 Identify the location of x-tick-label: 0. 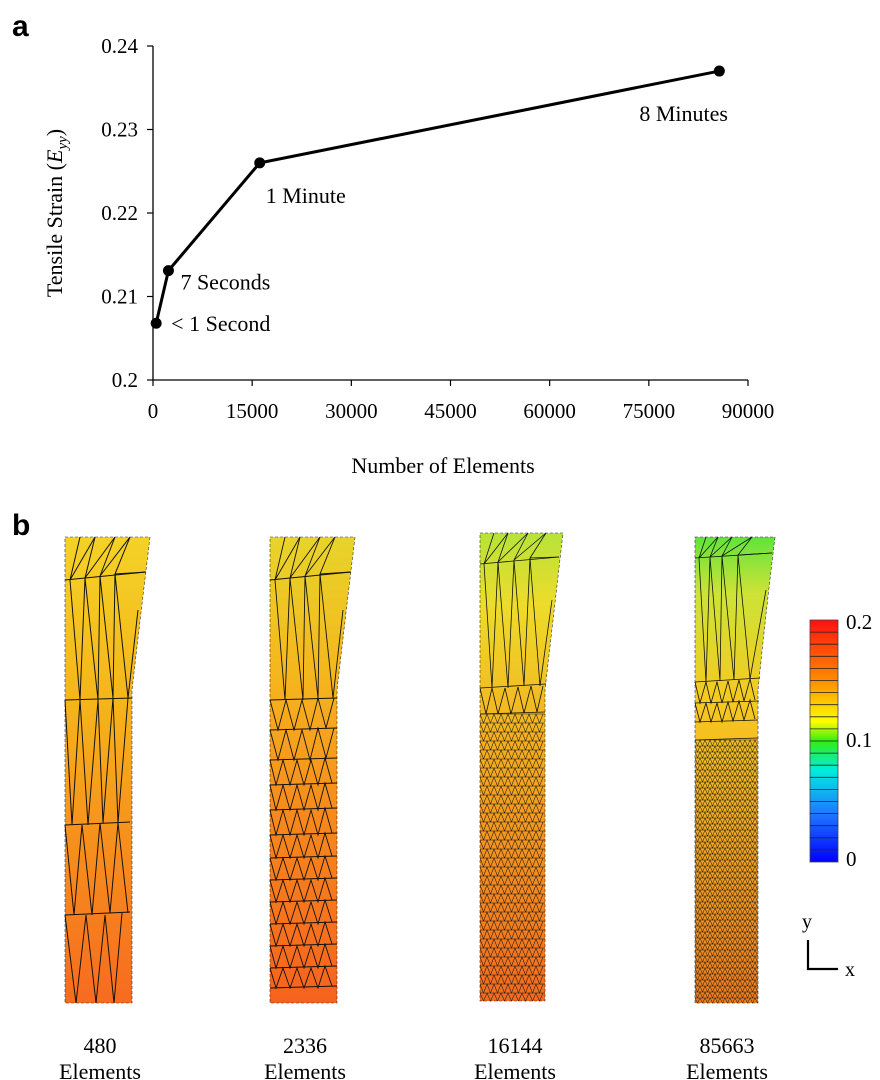
(153, 411).